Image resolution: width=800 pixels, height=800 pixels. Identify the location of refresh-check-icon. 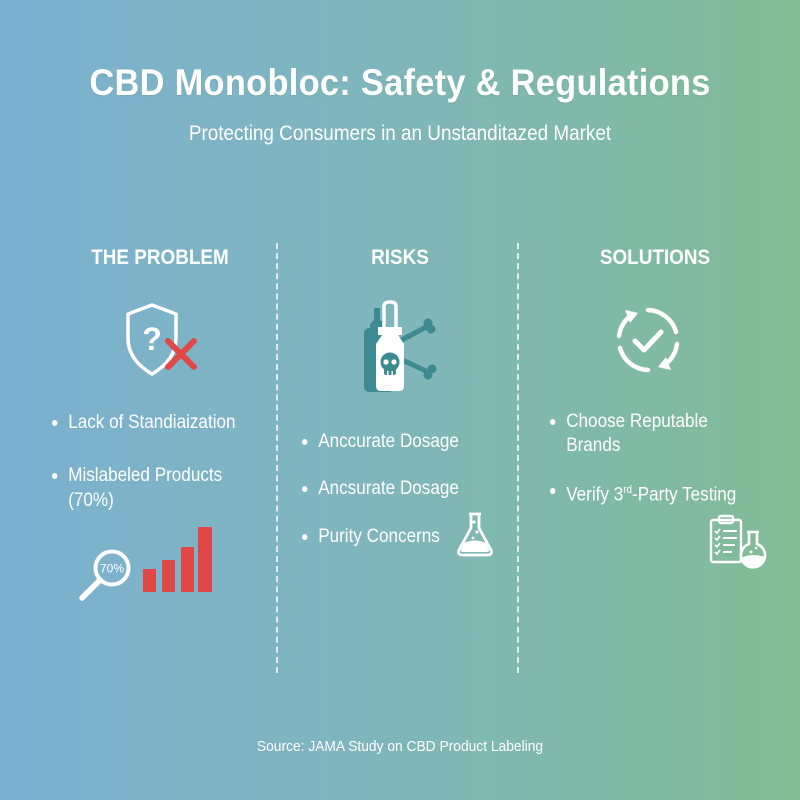
(648, 340).